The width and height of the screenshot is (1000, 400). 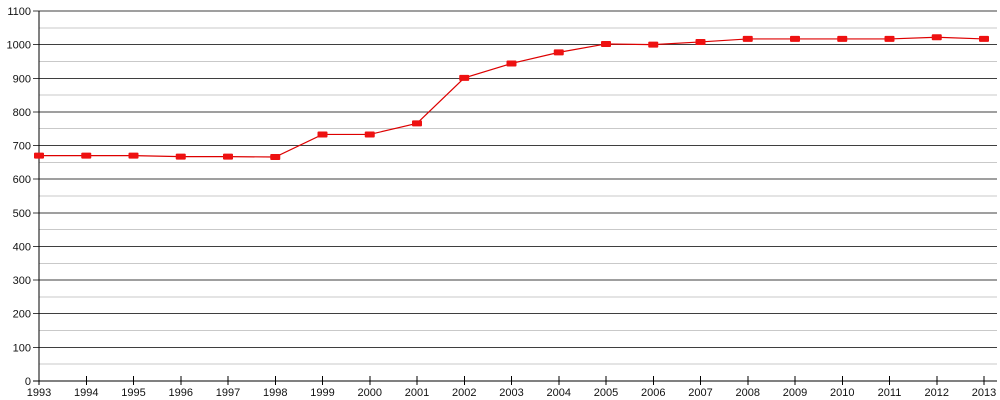 I want to click on x-tick-label: 1996, so click(x=181, y=393).